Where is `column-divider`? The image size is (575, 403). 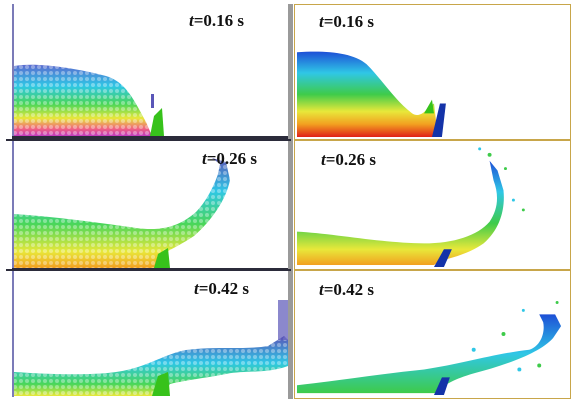 column-divider is located at coordinates (292, 201).